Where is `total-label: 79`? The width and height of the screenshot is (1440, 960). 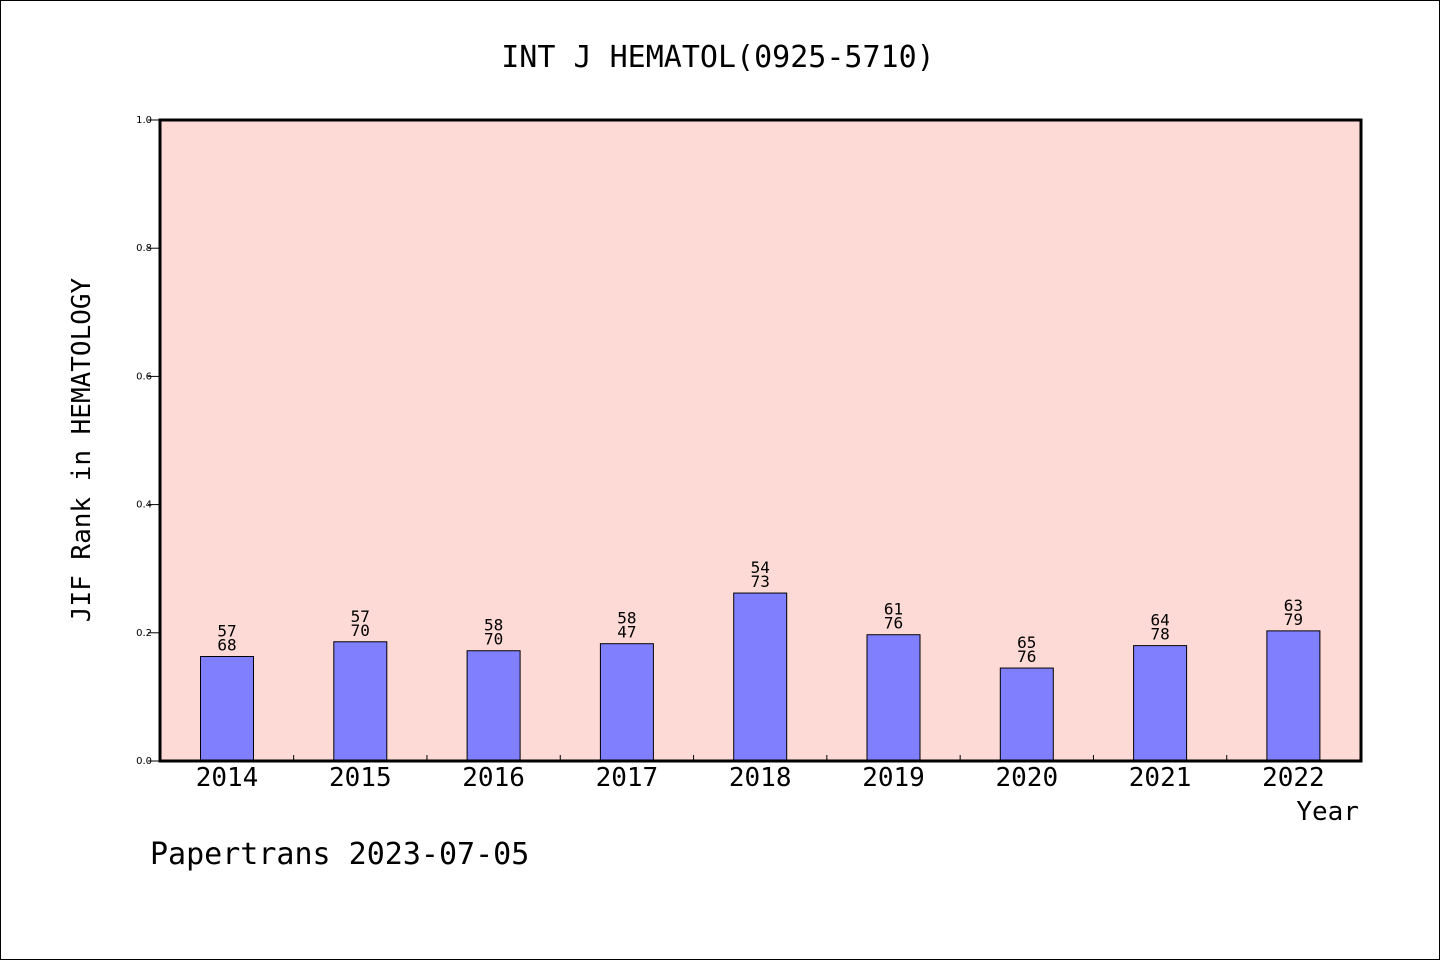 total-label: 79 is located at coordinates (1293, 619).